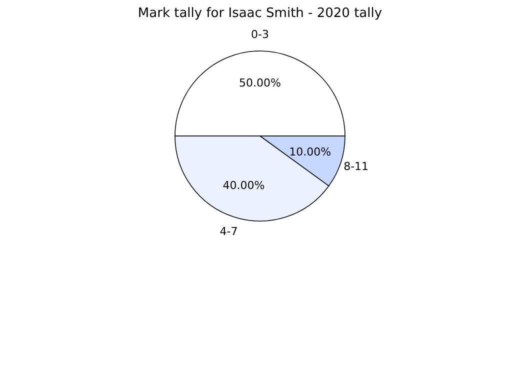 This screenshot has width=520, height=390. What do you see at coordinates (260, 34) in the screenshot?
I see `slice-label: 0-3` at bounding box center [260, 34].